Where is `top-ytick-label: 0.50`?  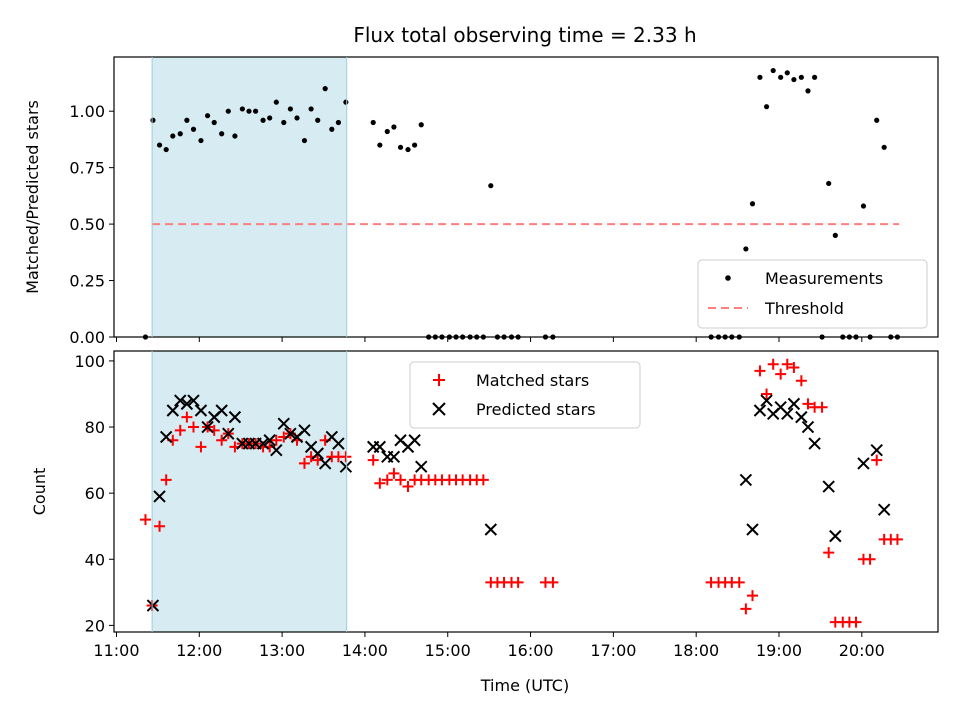
top-ytick-label: 0.50 is located at coordinates (87, 224).